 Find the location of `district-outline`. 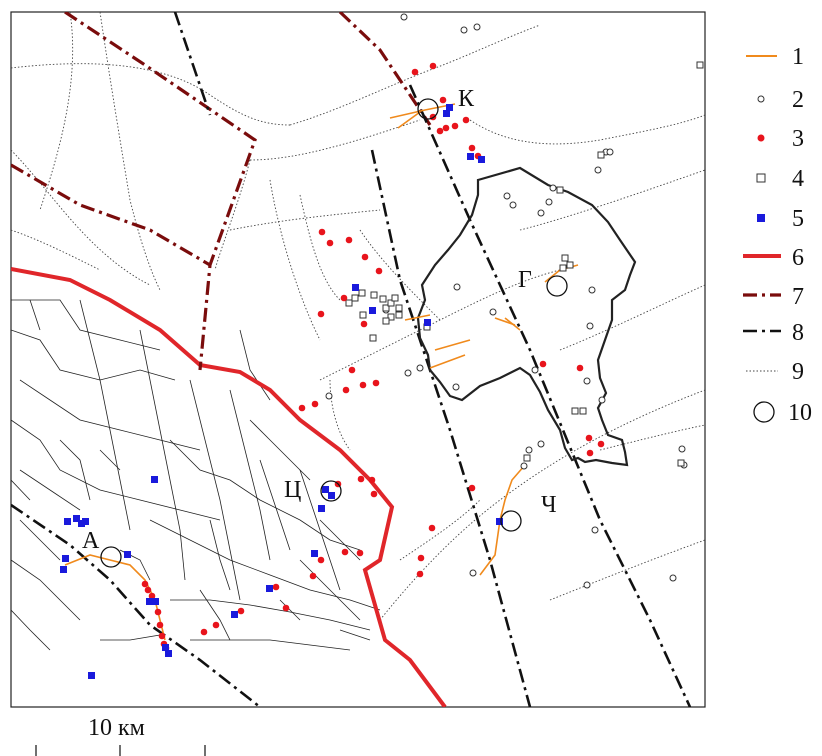

district-outline is located at coordinates (526, 316).